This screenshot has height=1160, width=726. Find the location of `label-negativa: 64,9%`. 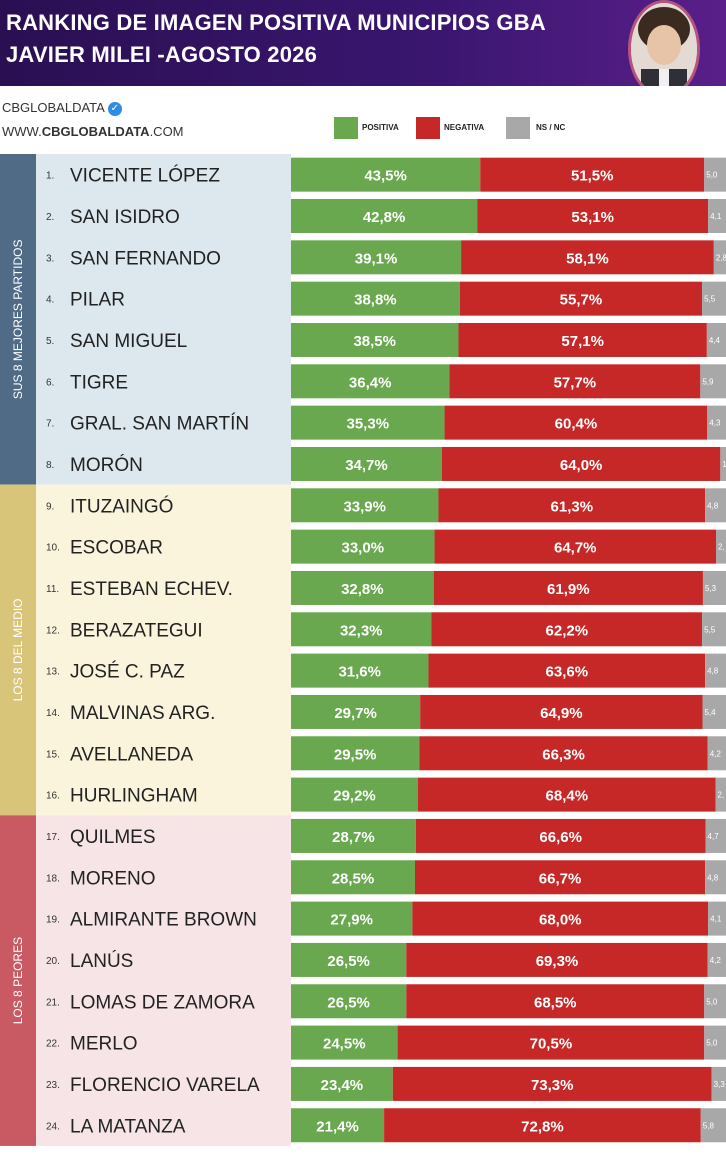

label-negativa: 64,9% is located at coordinates (561, 713).